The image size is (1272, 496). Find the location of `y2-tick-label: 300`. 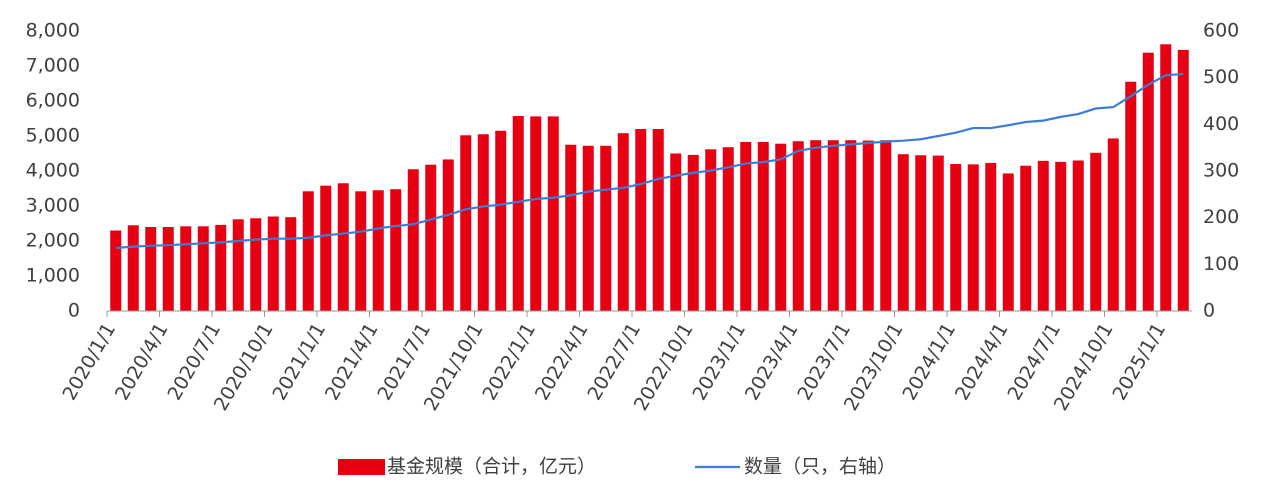

y2-tick-label: 300 is located at coordinates (1221, 171).